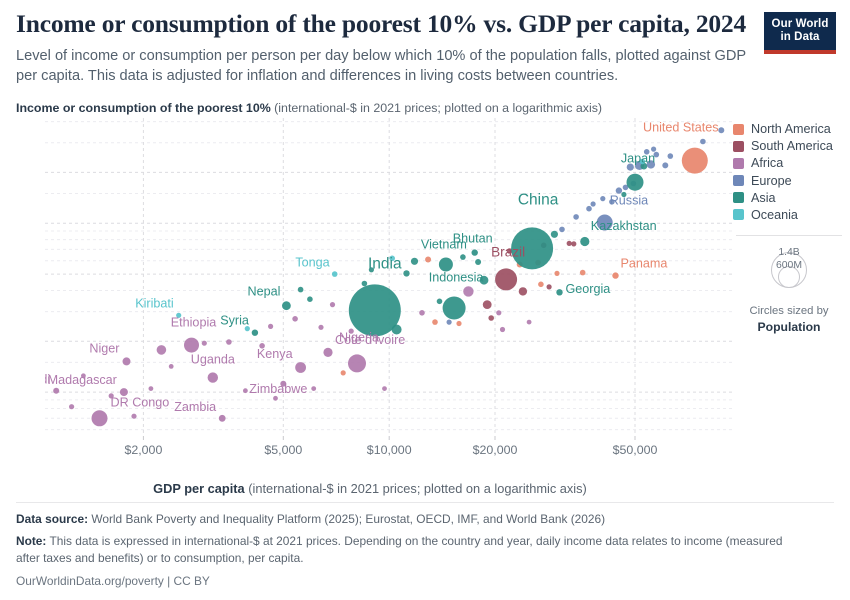 The height and width of the screenshot is (600, 850). I want to click on data-point-russia, so click(604, 222).